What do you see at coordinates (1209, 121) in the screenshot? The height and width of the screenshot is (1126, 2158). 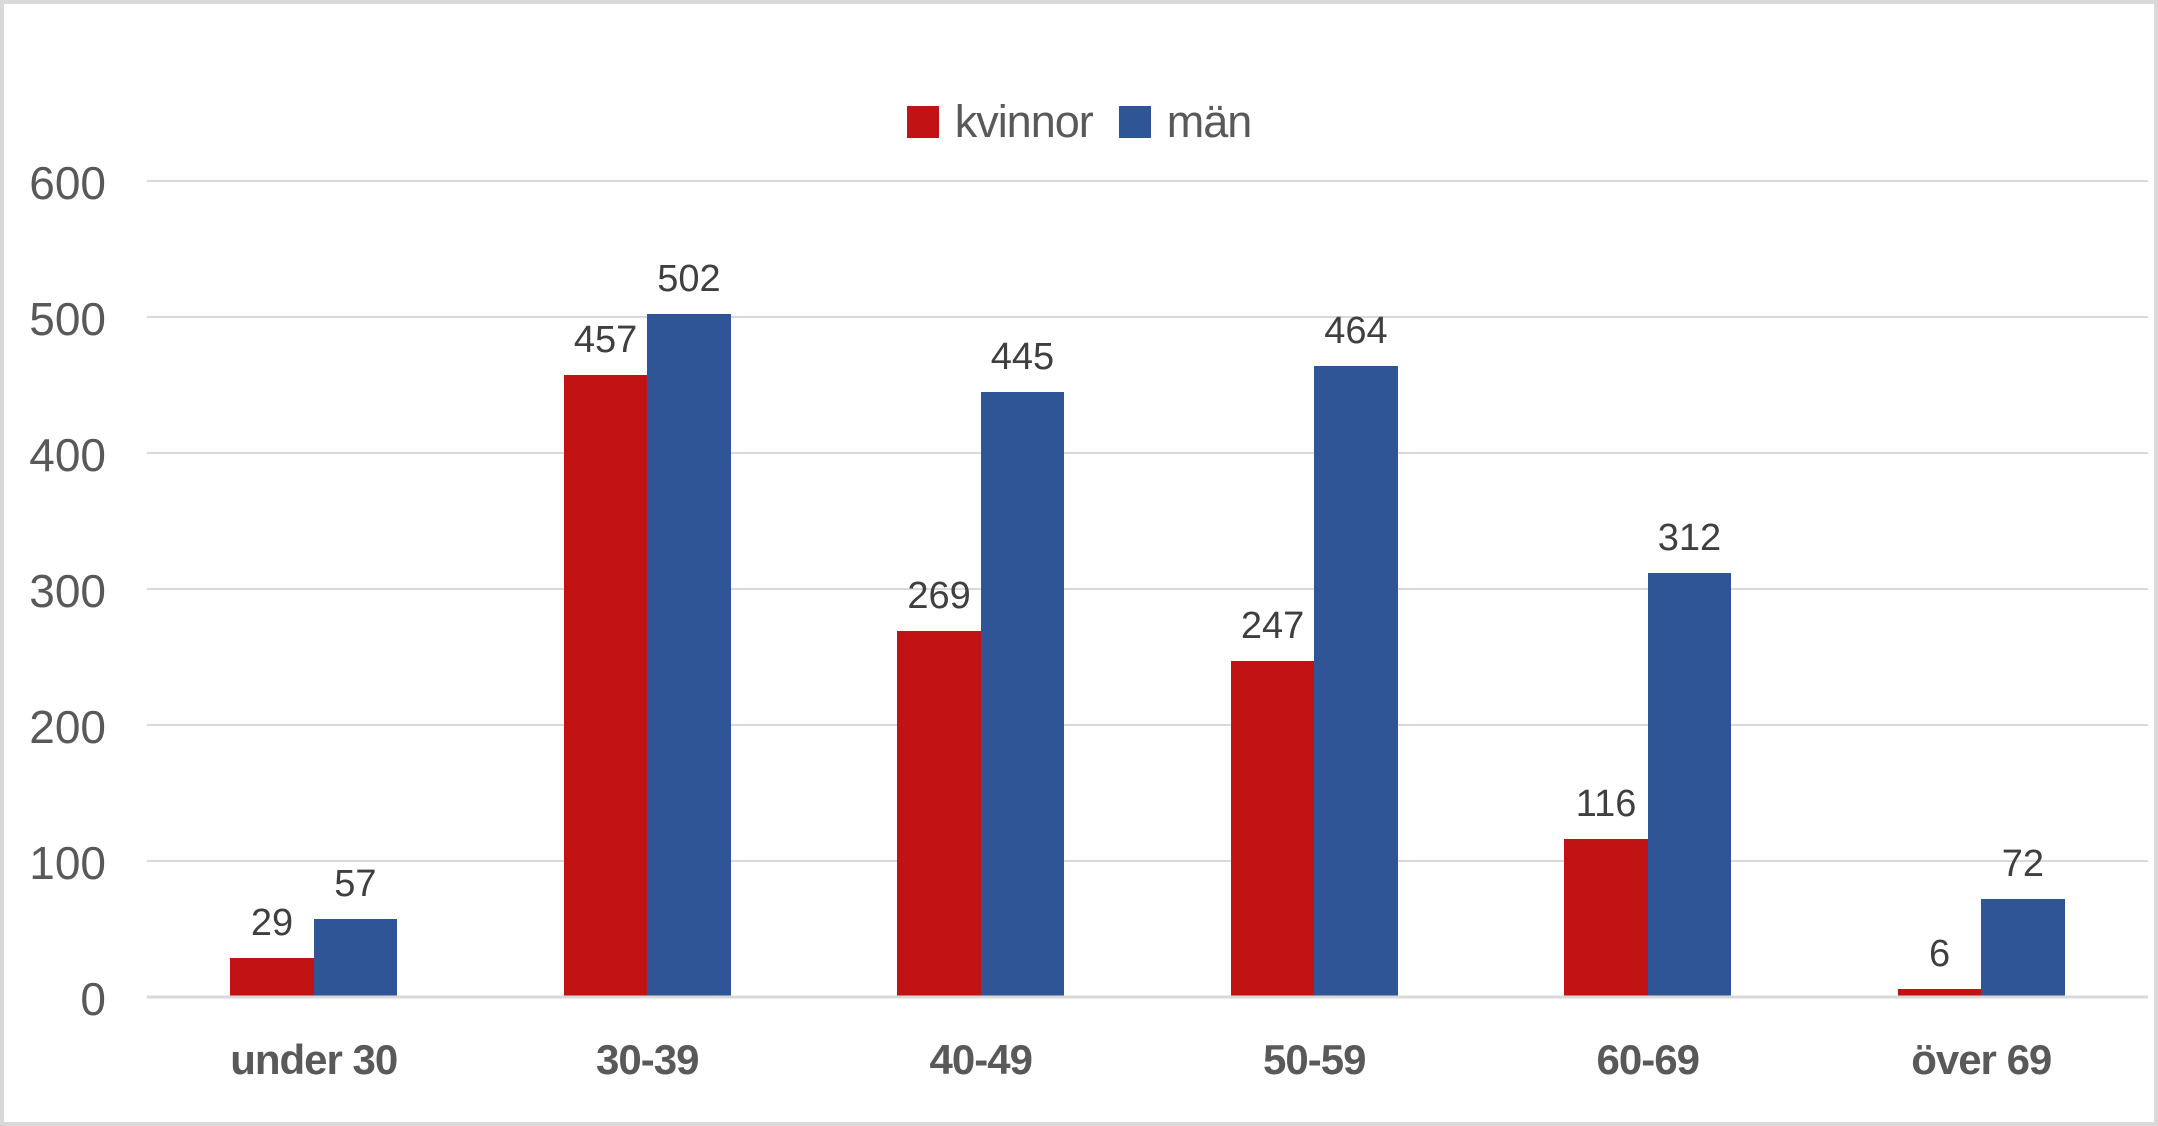 I see `legend-series-label: män` at bounding box center [1209, 121].